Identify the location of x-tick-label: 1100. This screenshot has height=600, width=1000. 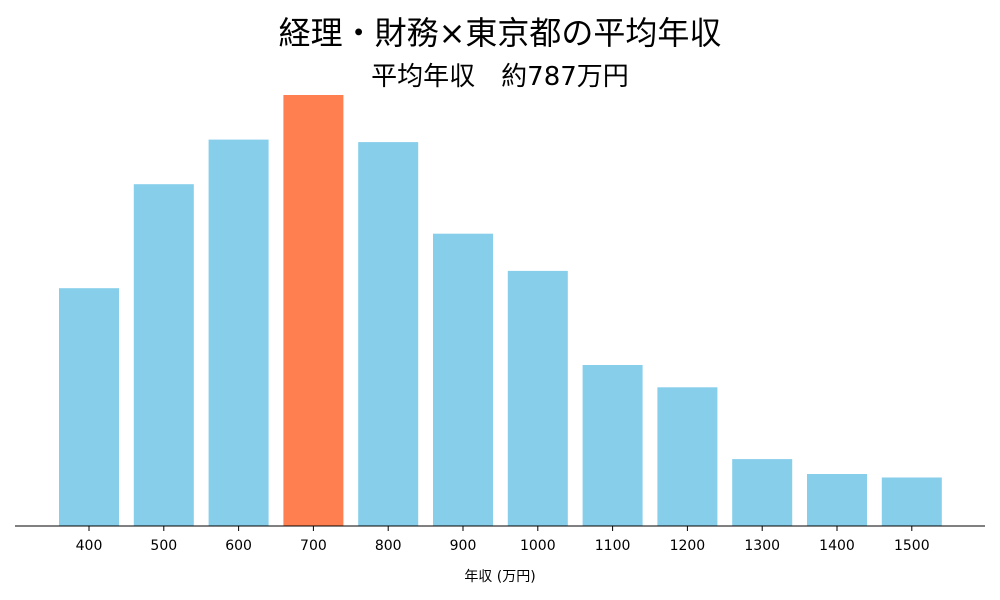
(613, 546).